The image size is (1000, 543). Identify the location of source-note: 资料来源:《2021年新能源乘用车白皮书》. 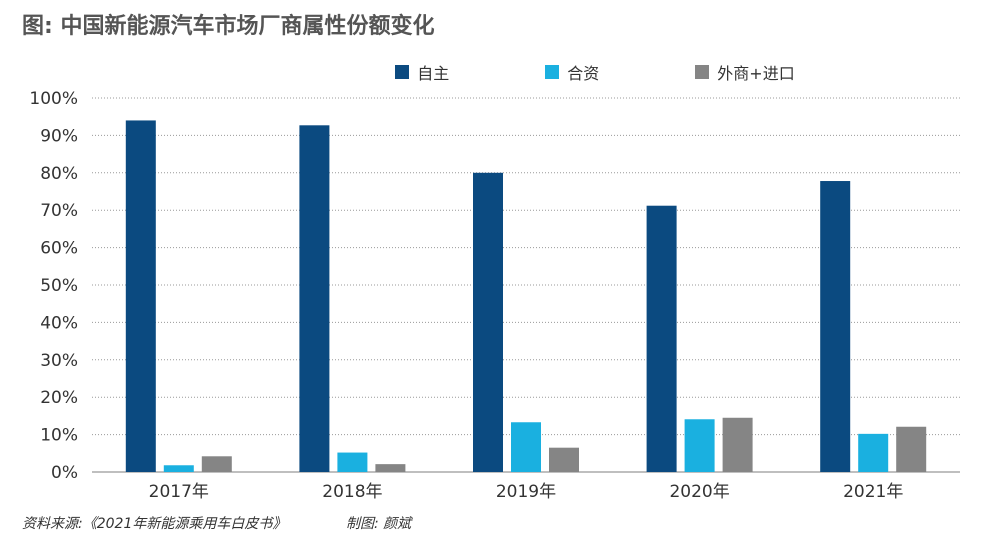
(154, 524).